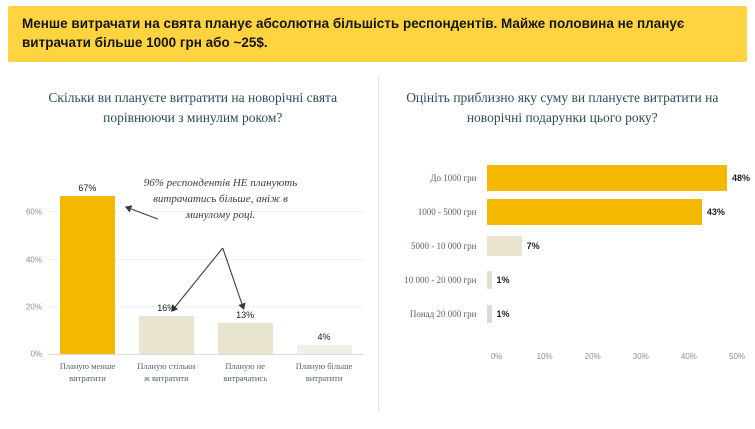 The image size is (755, 429). I want to click on x-axis-tick: 0%, so click(496, 356).